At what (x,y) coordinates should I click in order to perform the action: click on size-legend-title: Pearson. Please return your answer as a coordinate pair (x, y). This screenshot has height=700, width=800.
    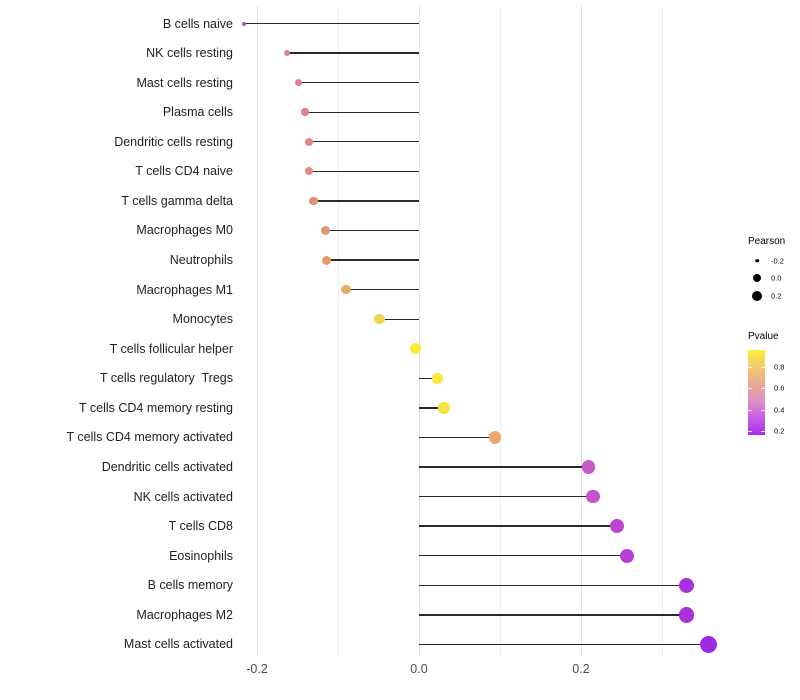
    Looking at the image, I should click on (767, 241).